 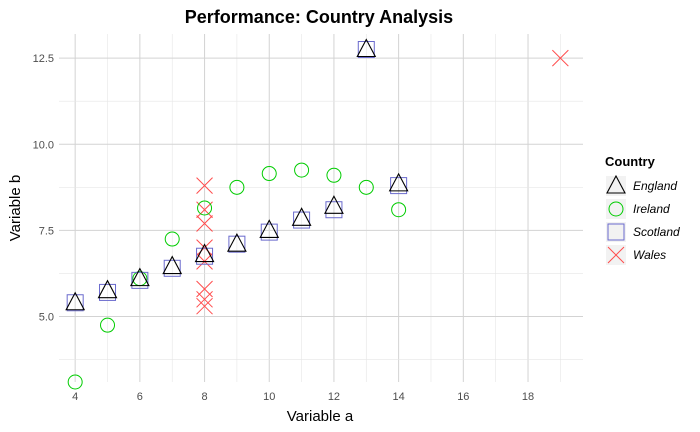 What do you see at coordinates (43, 188) in the screenshot?
I see `y-axis-ticks: 5.0 7.5 10.0 12.5` at bounding box center [43, 188].